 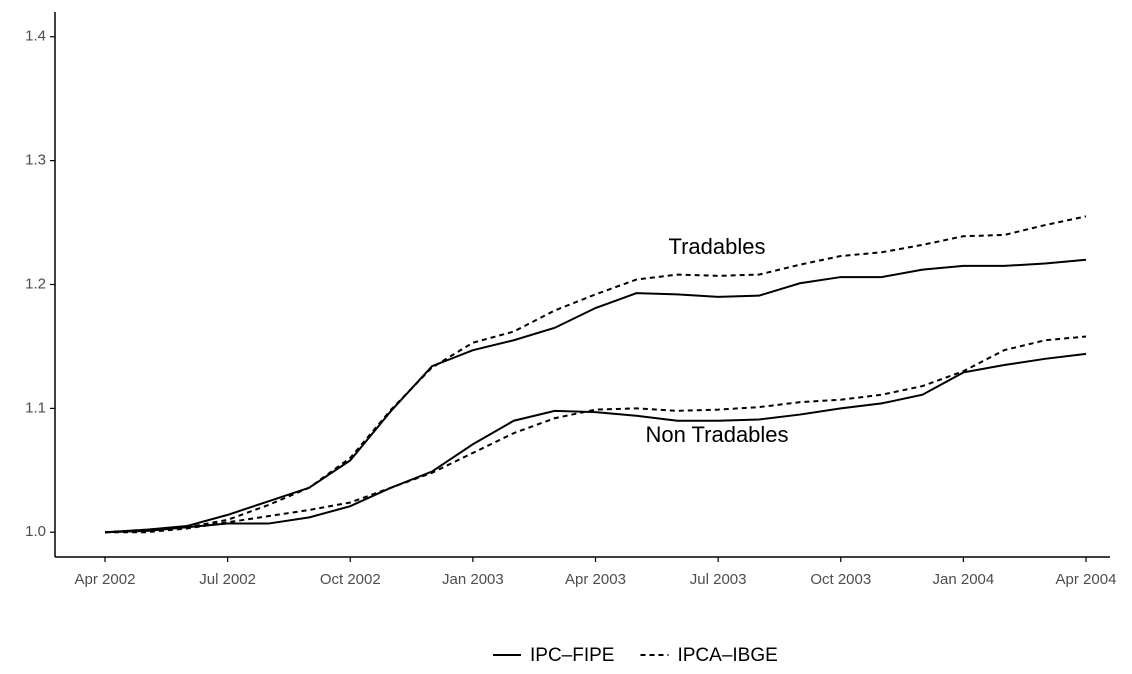 What do you see at coordinates (35, 531) in the screenshot?
I see `y-tick-label: 1.0` at bounding box center [35, 531].